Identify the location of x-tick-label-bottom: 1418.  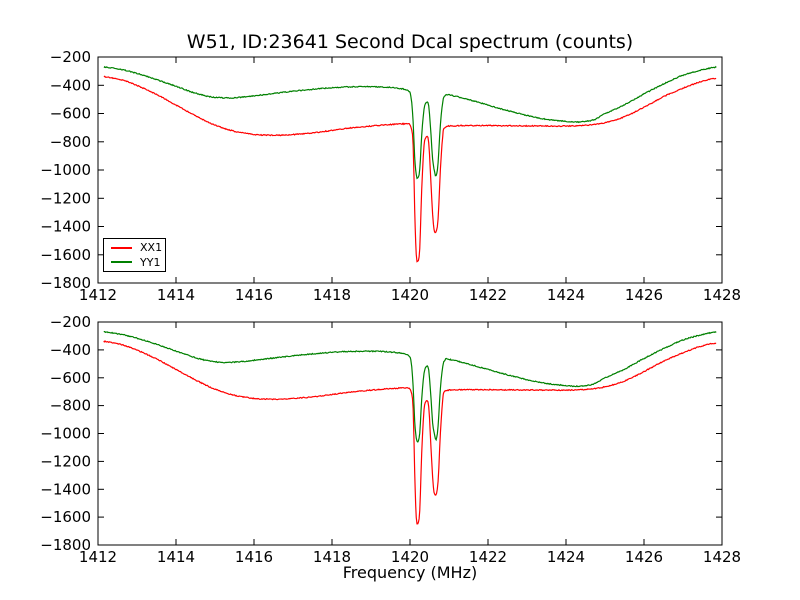
(332, 557).